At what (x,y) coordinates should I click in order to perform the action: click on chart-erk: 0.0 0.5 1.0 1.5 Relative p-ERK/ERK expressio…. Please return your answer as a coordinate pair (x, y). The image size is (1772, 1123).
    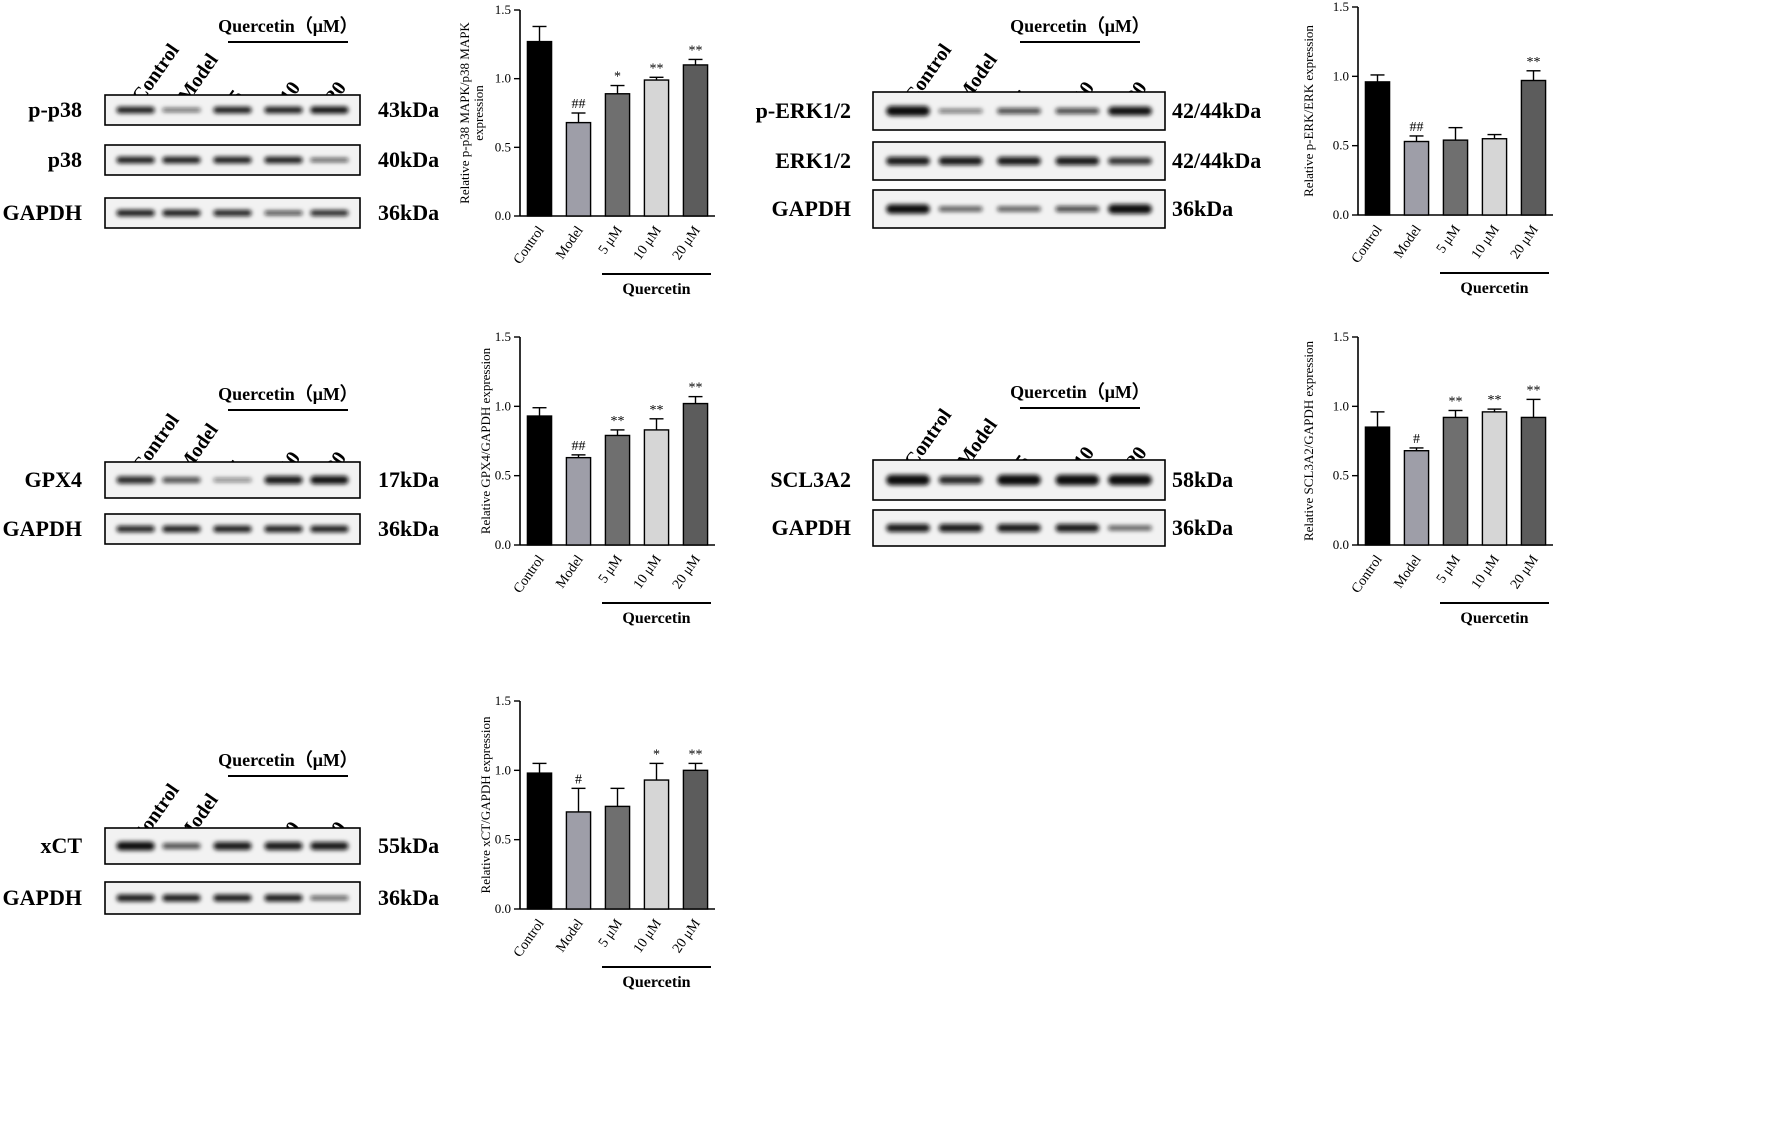
    Looking at the image, I should click on (1427, 148).